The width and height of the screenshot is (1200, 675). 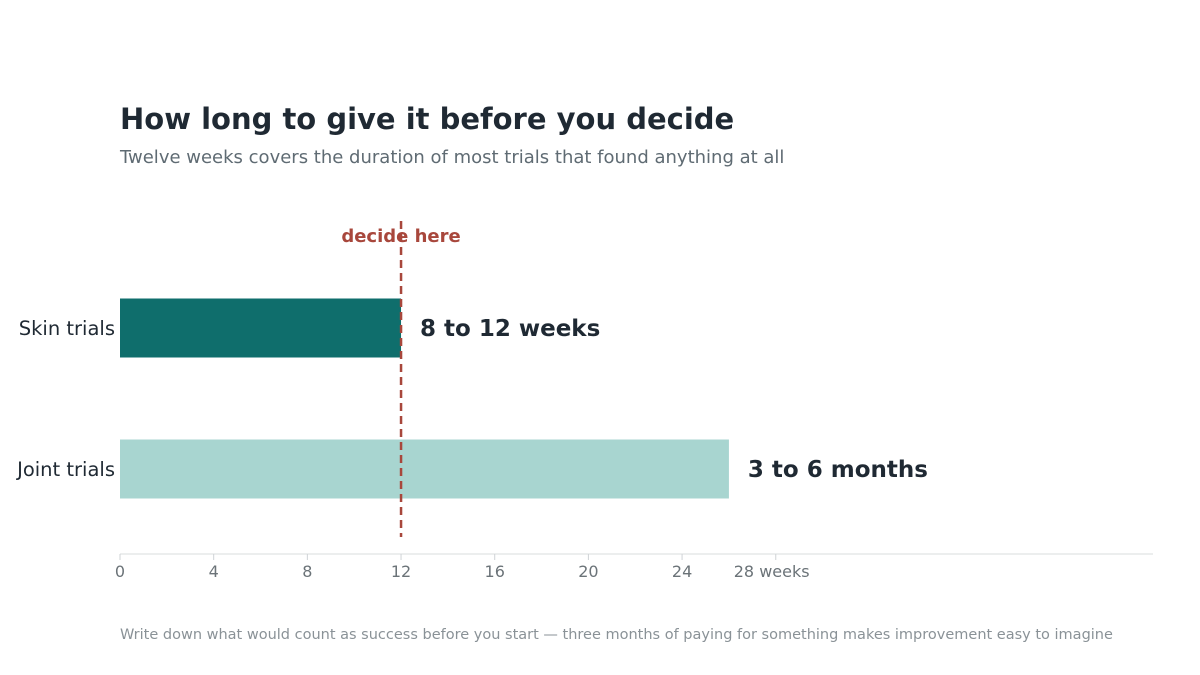 What do you see at coordinates (462, 567) in the screenshot?
I see `x-axis-ticks: 0 4 8 12 16 20 24 28 weeks` at bounding box center [462, 567].